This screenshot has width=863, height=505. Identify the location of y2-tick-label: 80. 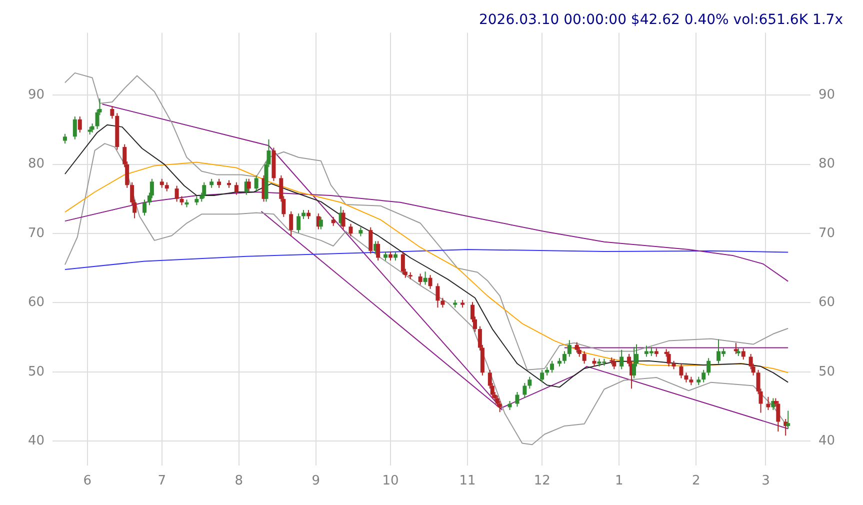
(827, 164).